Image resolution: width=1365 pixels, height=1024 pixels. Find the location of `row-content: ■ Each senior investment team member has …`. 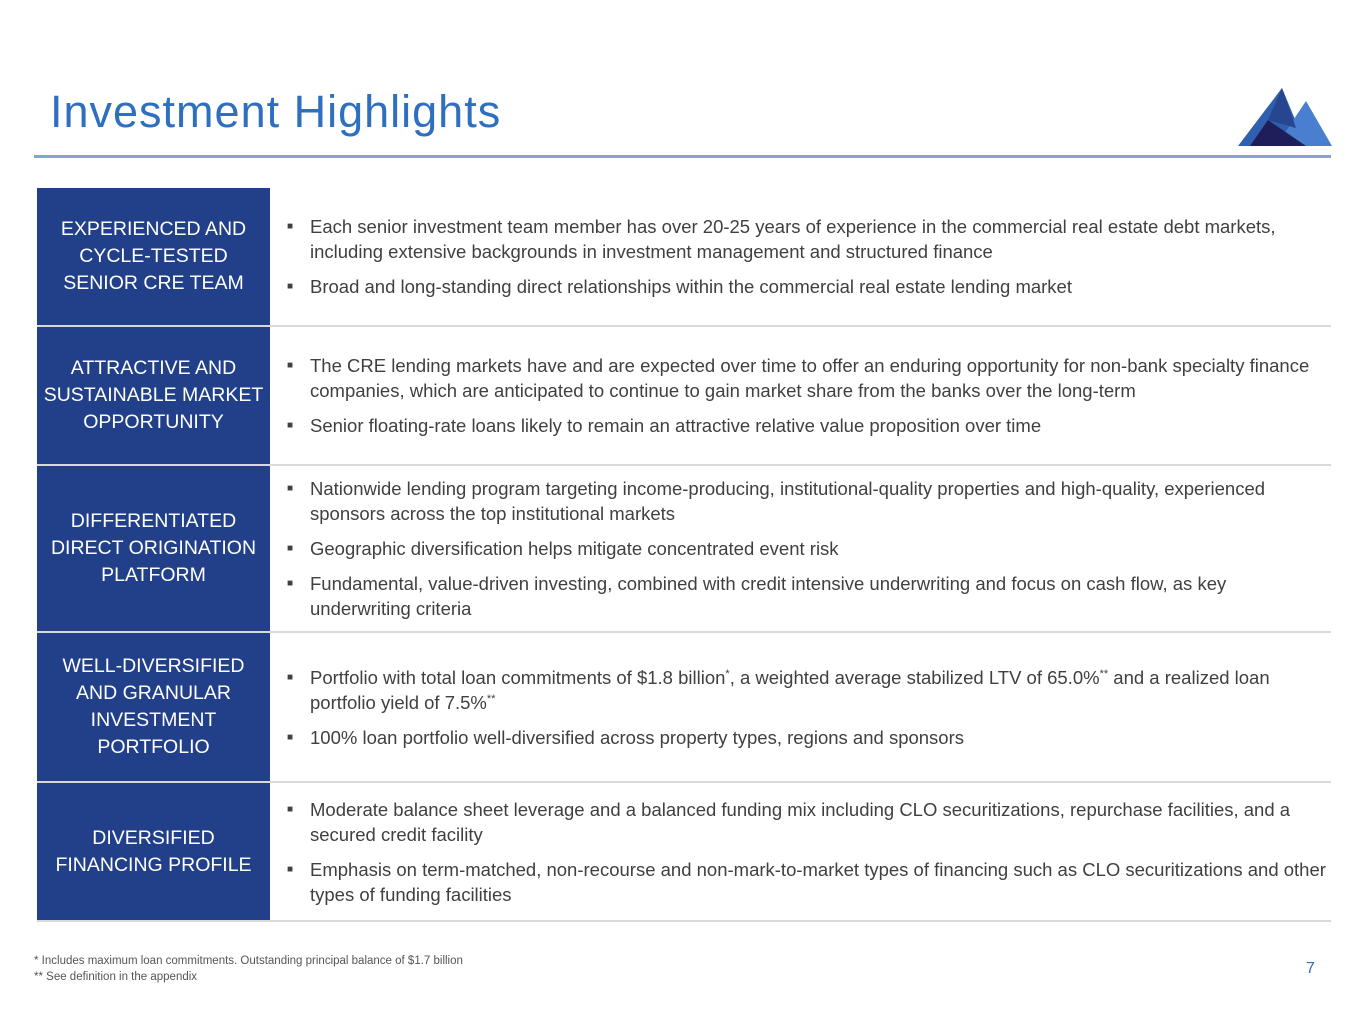

row-content: ■ Each senior investment team member has … is located at coordinates (800, 256).